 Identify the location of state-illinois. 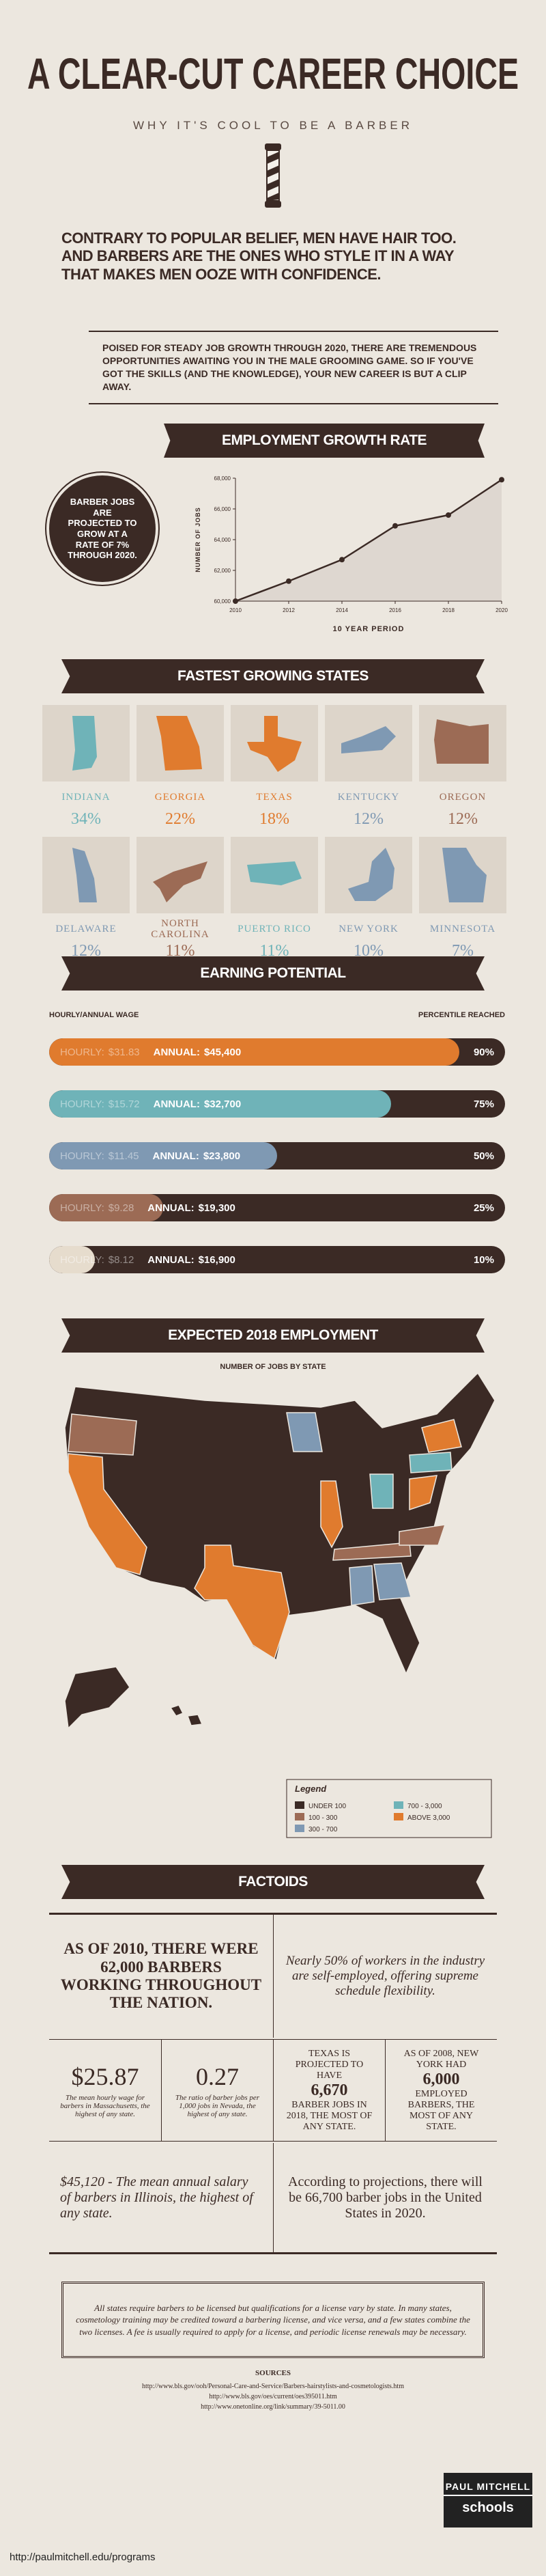
(331, 1515).